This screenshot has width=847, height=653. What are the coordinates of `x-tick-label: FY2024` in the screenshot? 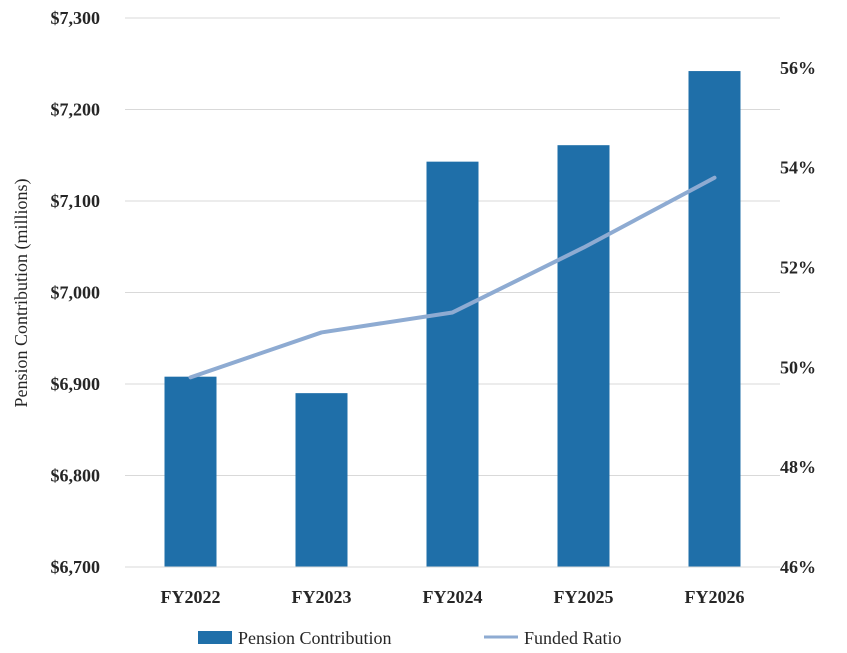 It's located at (453, 597).